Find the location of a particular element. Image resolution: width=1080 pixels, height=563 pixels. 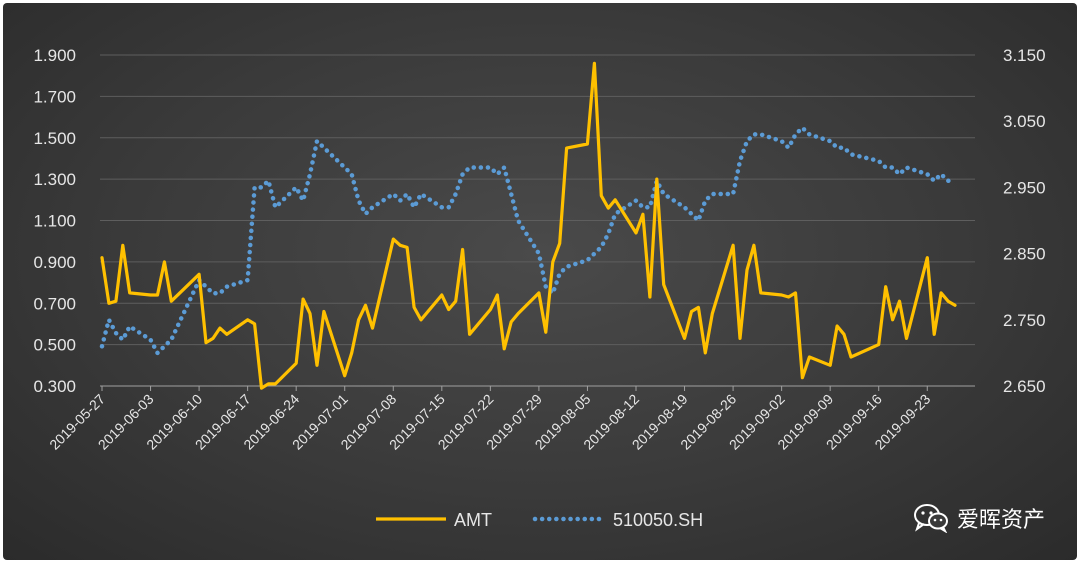

y-left-tick-label: 0.300 is located at coordinates (54, 386).